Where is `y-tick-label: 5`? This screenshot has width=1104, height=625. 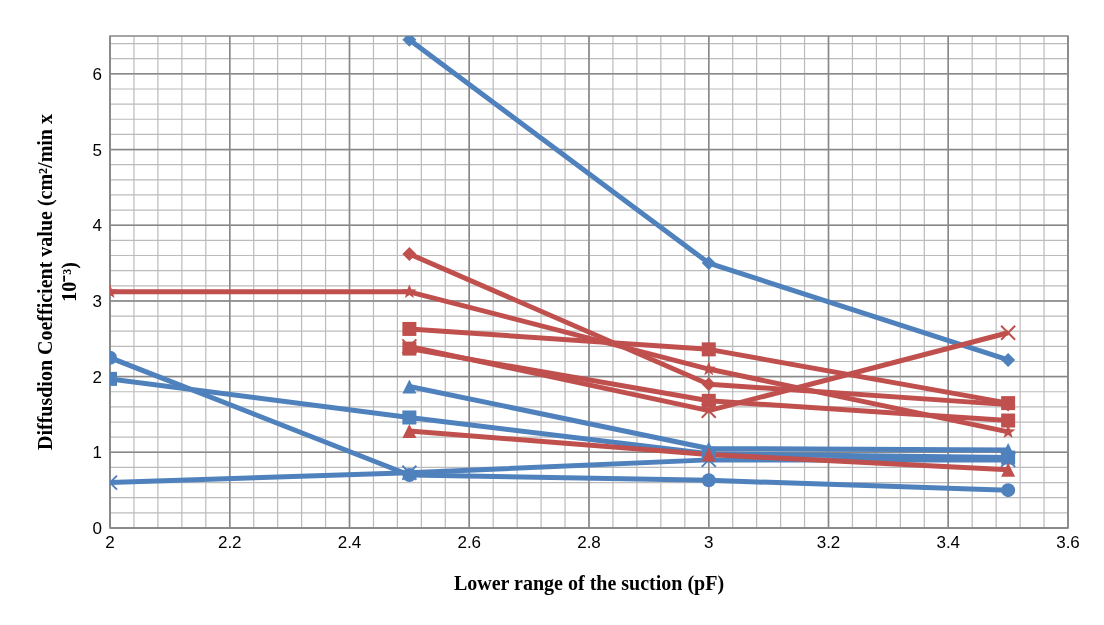
y-tick-label: 5 is located at coordinates (97, 150).